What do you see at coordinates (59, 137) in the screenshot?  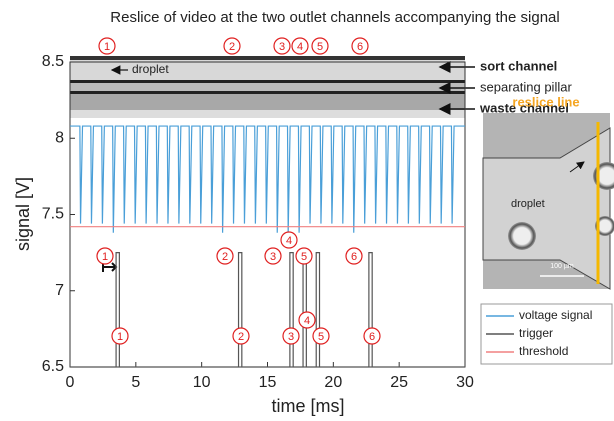 I see `y-tick-label: 8` at bounding box center [59, 137].